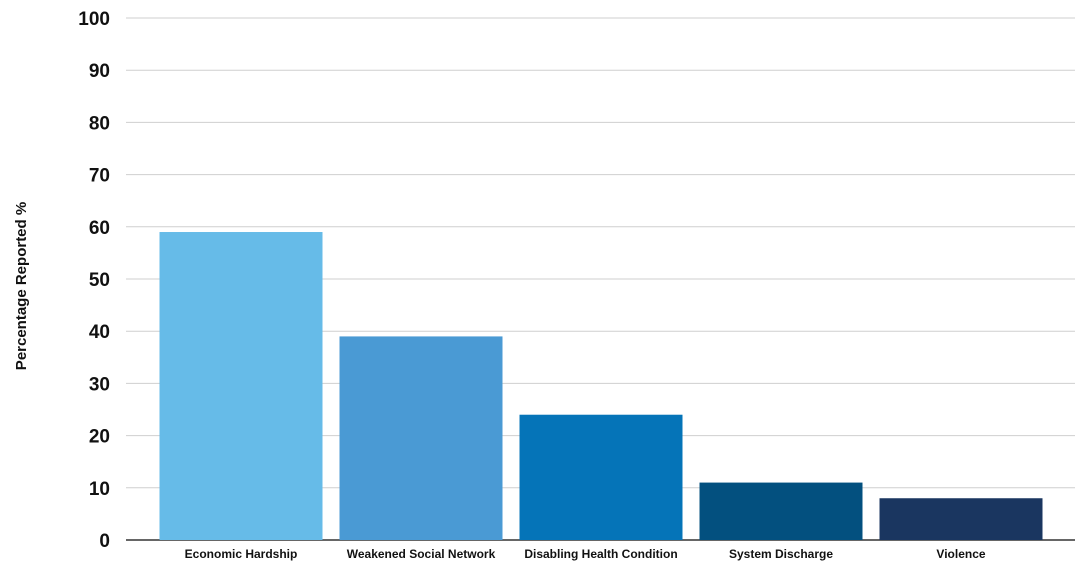  Describe the element at coordinates (99, 384) in the screenshot. I see `y-tick-label: 30` at that location.